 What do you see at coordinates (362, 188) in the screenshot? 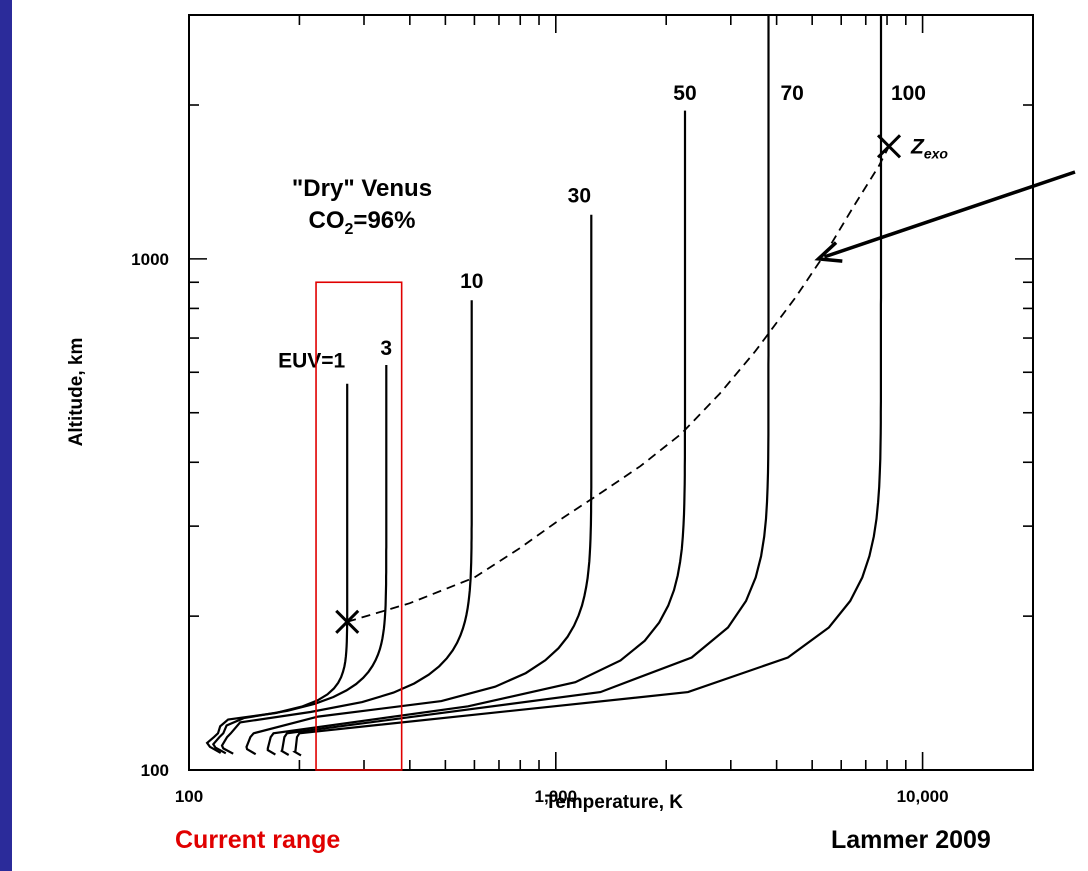
I see `chart-title: "Dry" Venus` at bounding box center [362, 188].